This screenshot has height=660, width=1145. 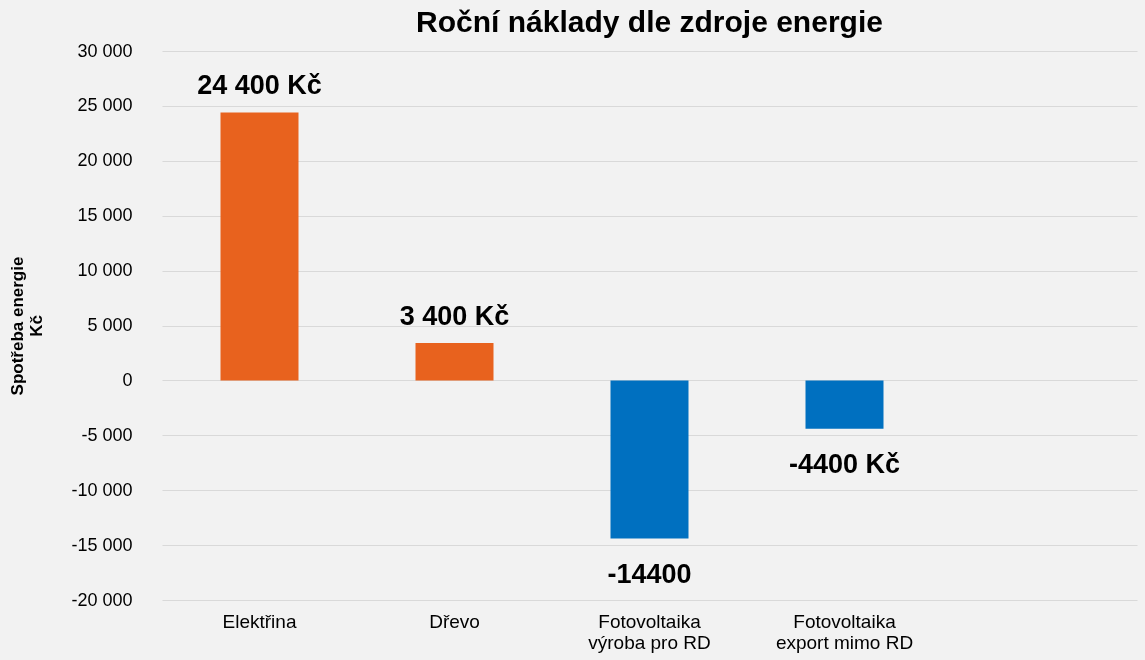 I want to click on x-tick-label: Fotovoltaika export mimo RD, so click(x=844, y=631).